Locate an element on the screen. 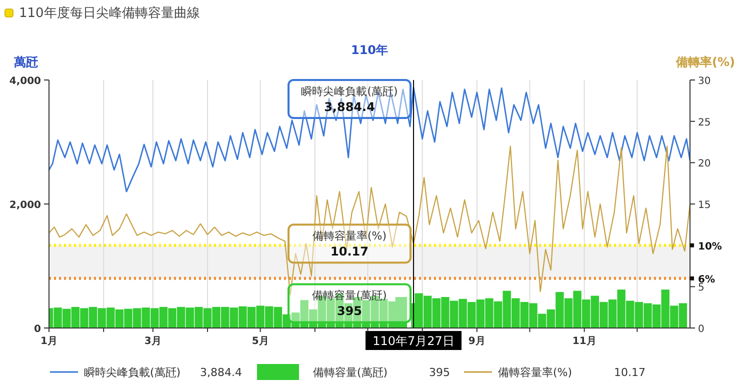 Image resolution: width=740 pixels, height=390 pixels. text: 瞬時尖峰負載(萬瓩) is located at coordinates (349, 91).